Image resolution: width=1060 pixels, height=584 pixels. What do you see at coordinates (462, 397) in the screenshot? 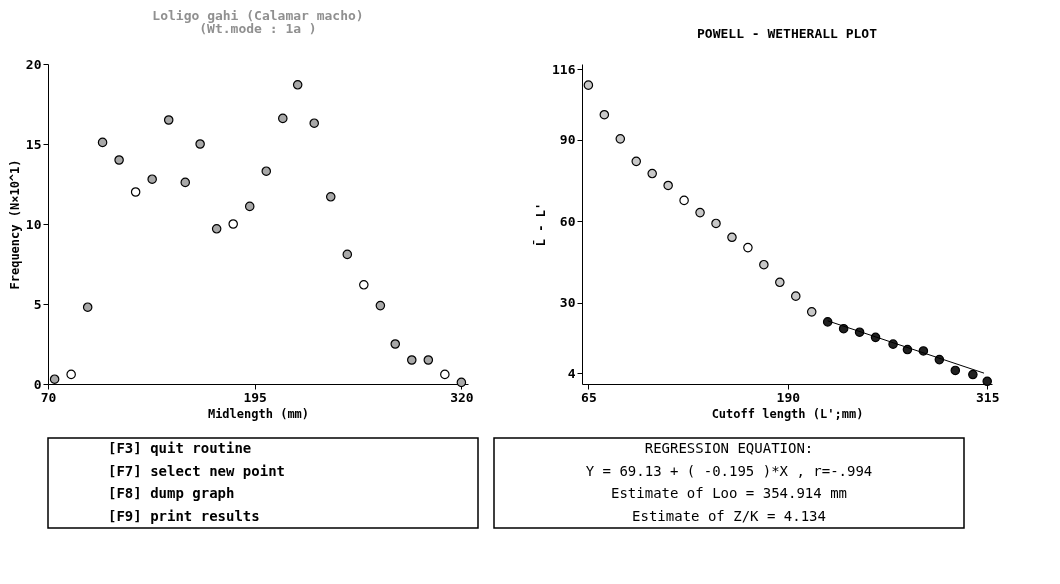
I see `x-tick-label: 320` at bounding box center [462, 397].